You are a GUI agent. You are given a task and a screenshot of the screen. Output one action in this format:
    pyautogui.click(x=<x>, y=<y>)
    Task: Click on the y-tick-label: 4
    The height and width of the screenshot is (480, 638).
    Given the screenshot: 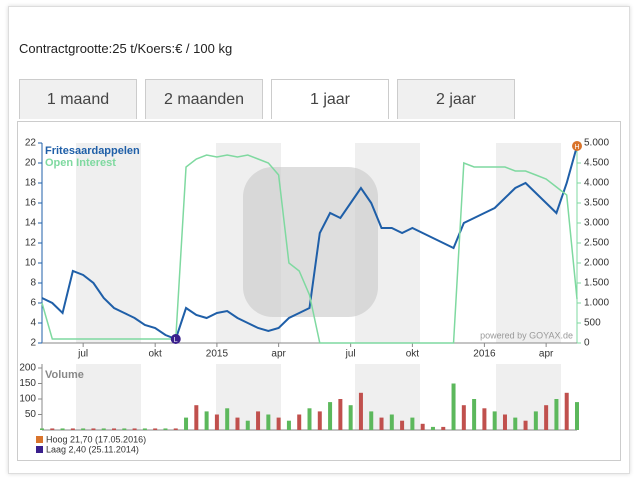 What is the action you would take?
    pyautogui.click(x=33, y=323)
    